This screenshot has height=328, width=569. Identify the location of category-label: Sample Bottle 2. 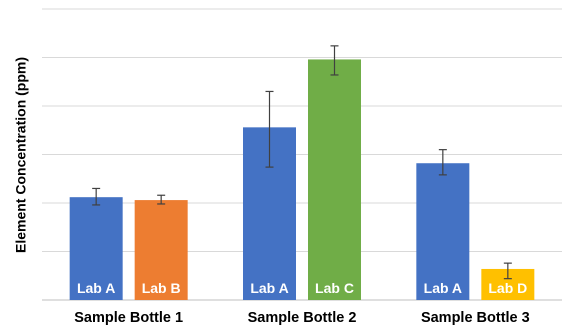
(302, 318).